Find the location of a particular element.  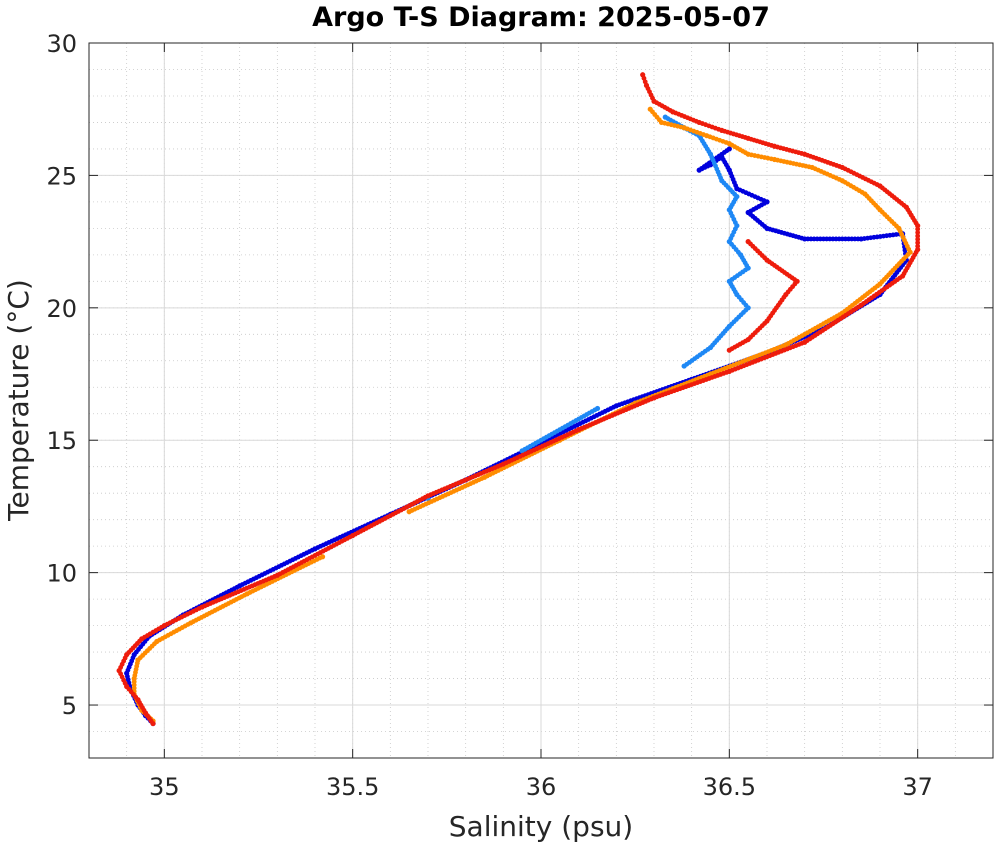

x-axis-label: Salinity (psu) is located at coordinates (541, 826).